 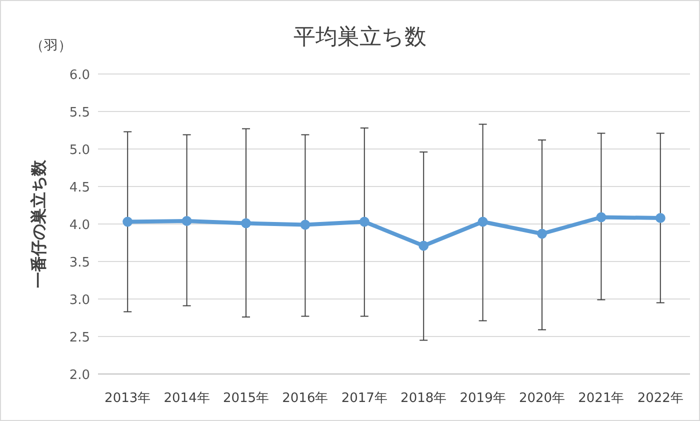 I want to click on y-tick-label: 4.5, so click(x=79, y=188).